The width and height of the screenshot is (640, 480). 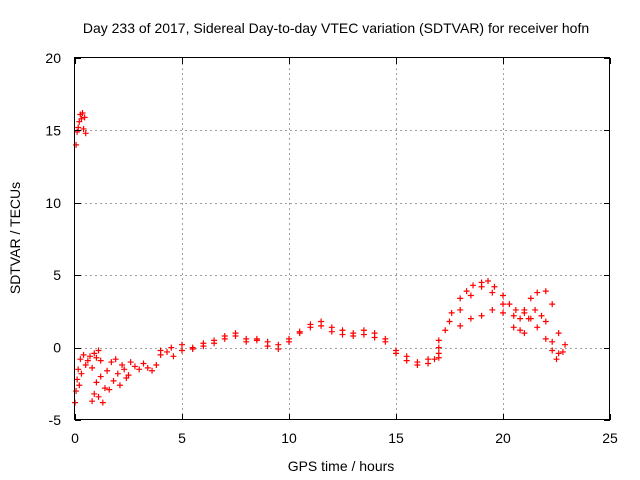 I want to click on y-tick-label: 0, so click(x=57, y=348).